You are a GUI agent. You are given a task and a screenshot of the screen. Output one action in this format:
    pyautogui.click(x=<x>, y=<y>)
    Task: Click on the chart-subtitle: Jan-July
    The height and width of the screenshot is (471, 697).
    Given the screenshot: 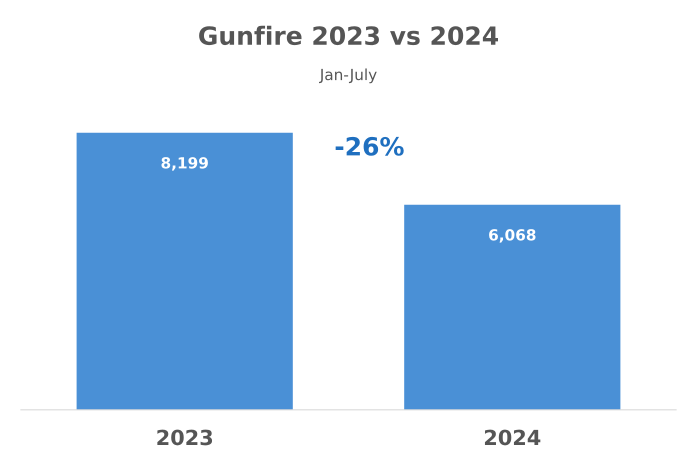 What is the action you would take?
    pyautogui.click(x=348, y=76)
    